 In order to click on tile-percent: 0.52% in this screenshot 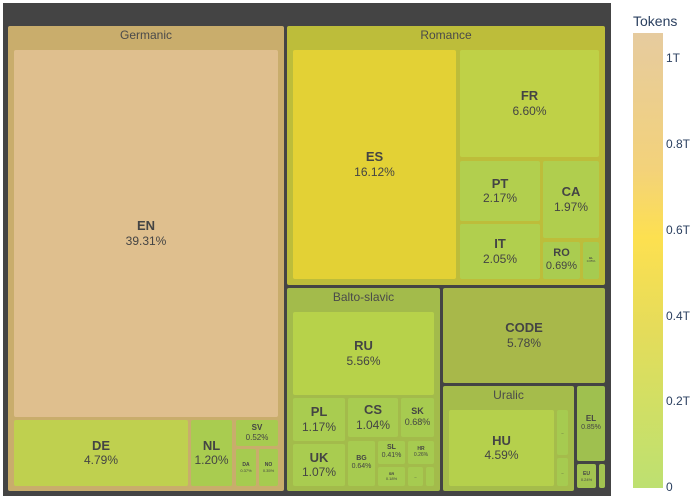, I will do `click(257, 437)`.